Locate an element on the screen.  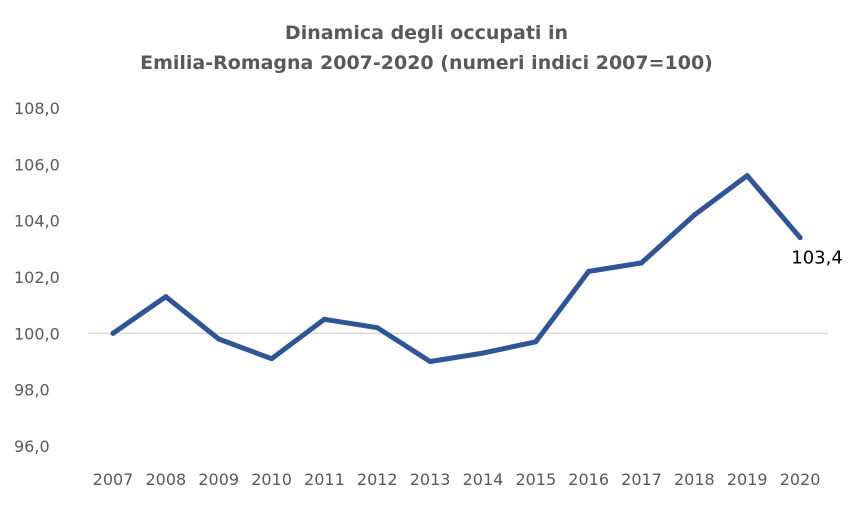
x-tick-label: 2013 is located at coordinates (430, 479).